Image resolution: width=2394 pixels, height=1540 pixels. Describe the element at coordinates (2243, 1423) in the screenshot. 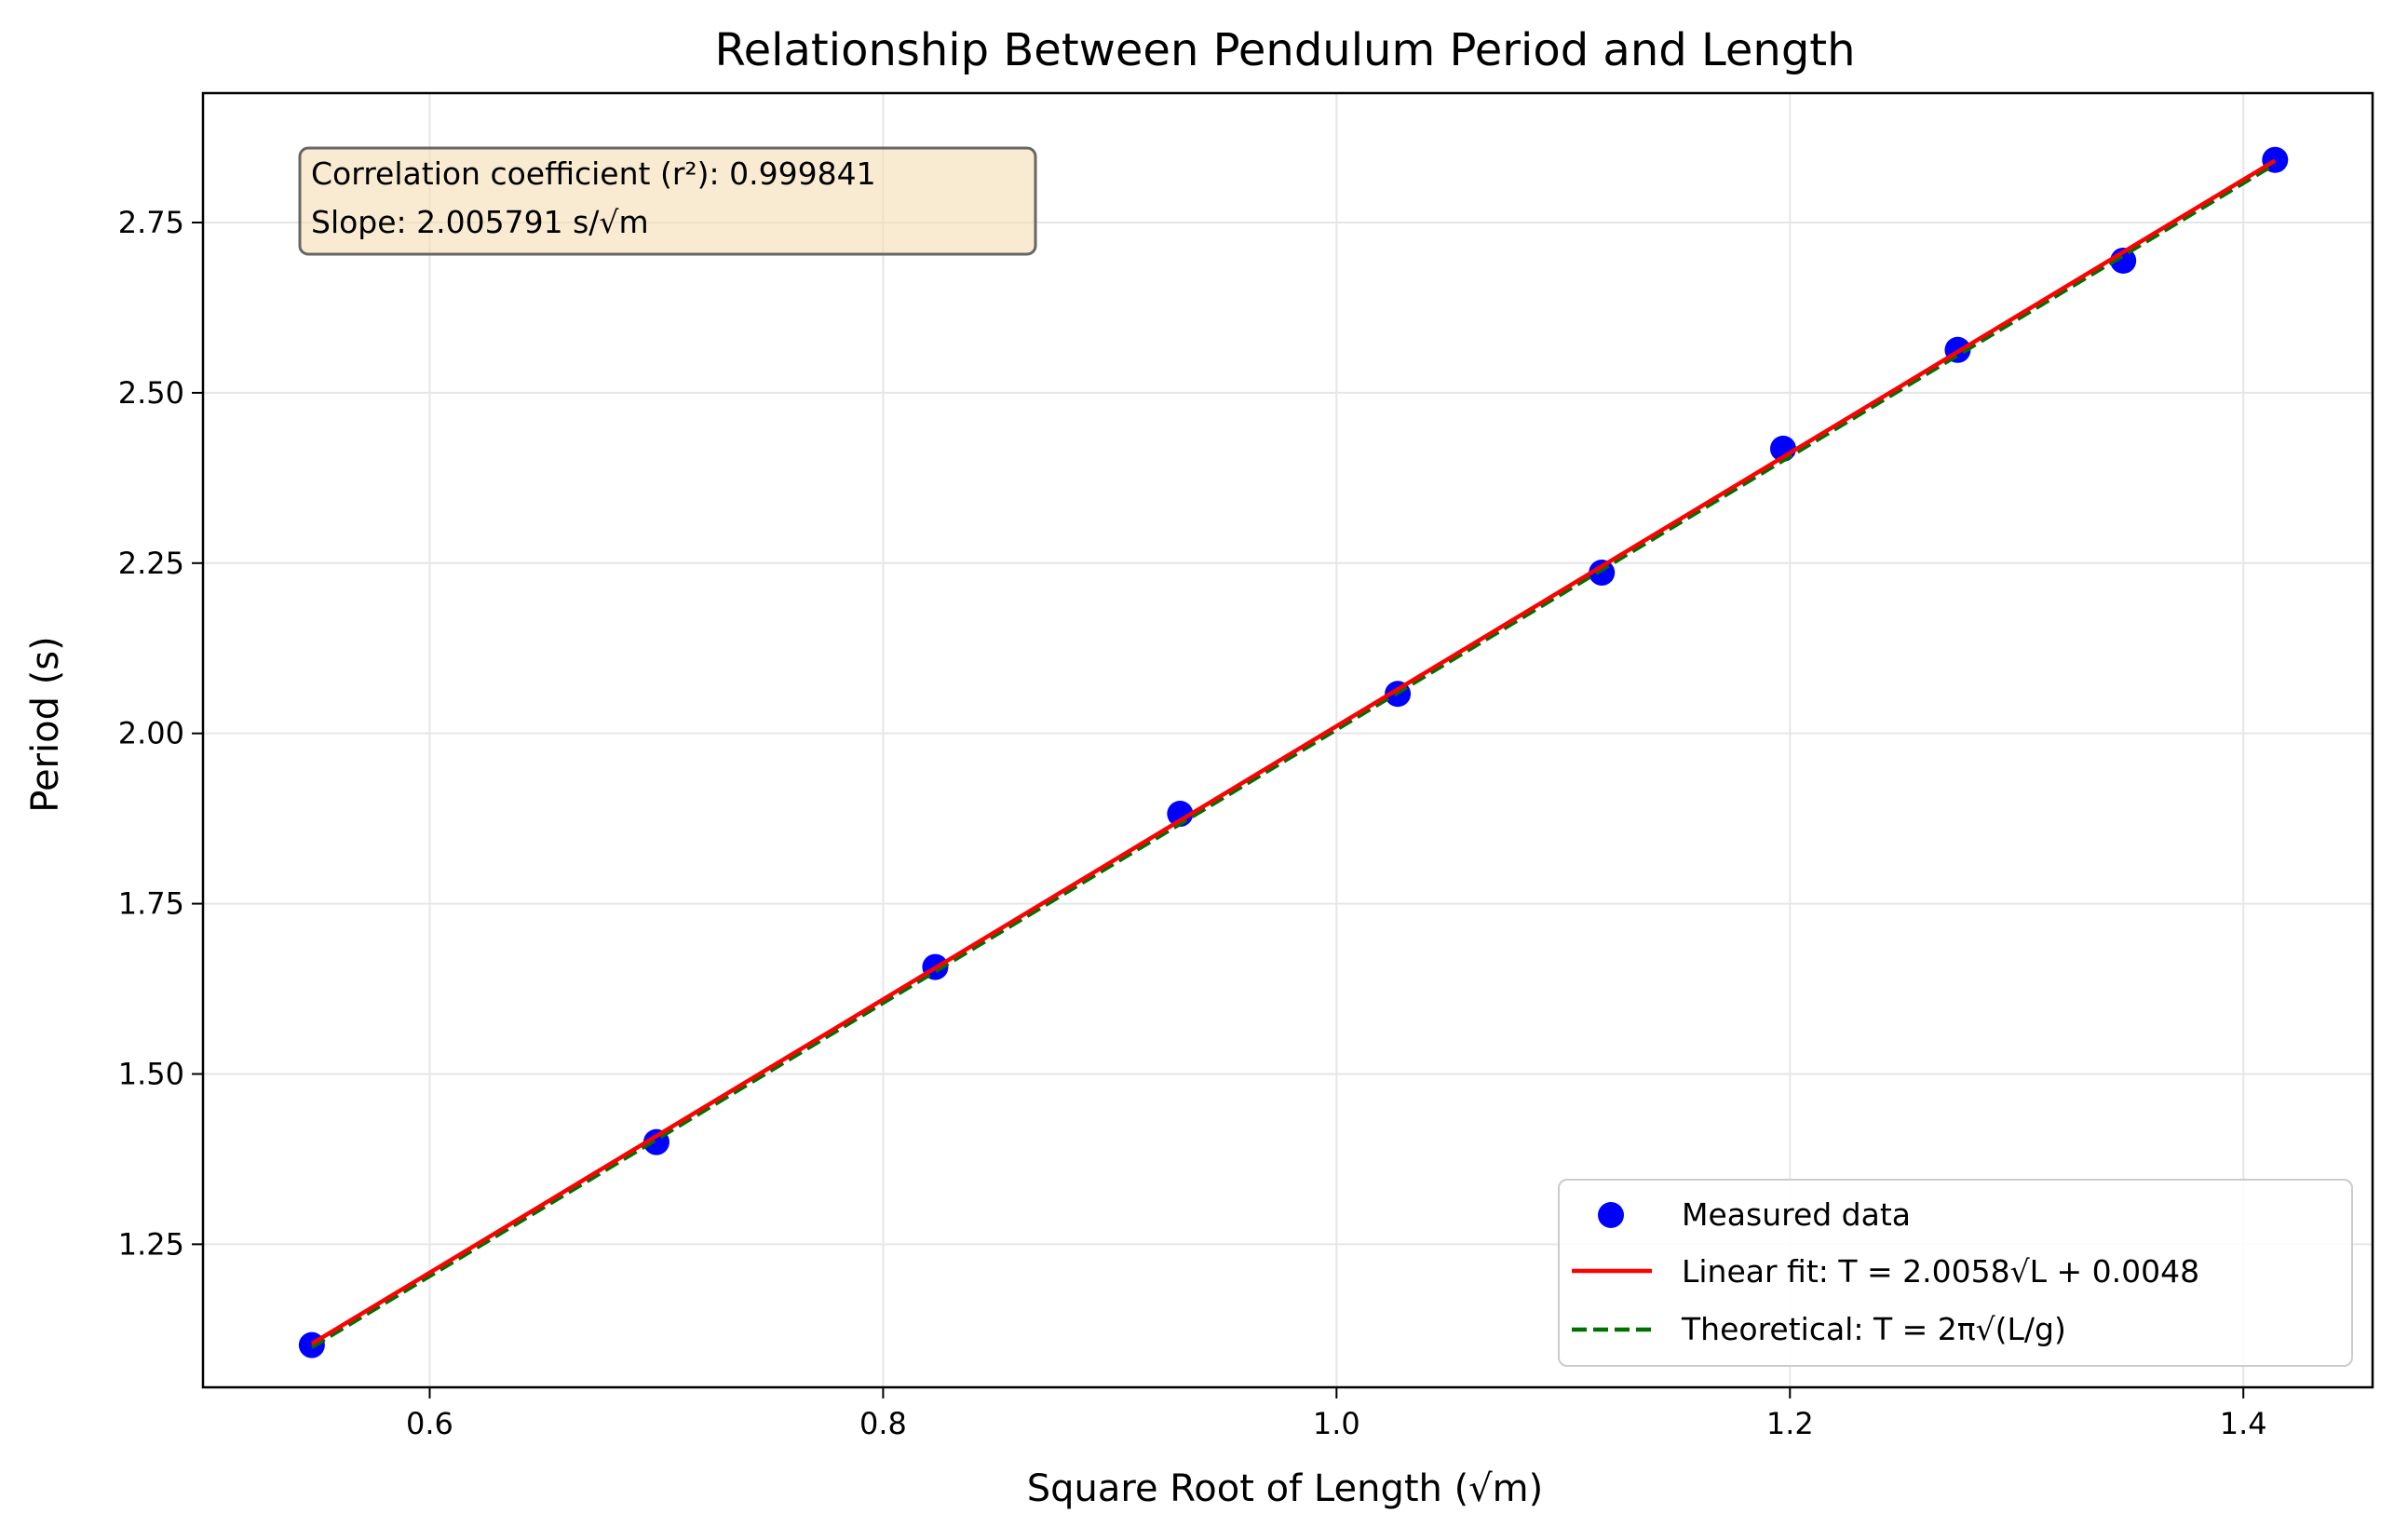

I see `x-tick-label: 1.4` at that location.